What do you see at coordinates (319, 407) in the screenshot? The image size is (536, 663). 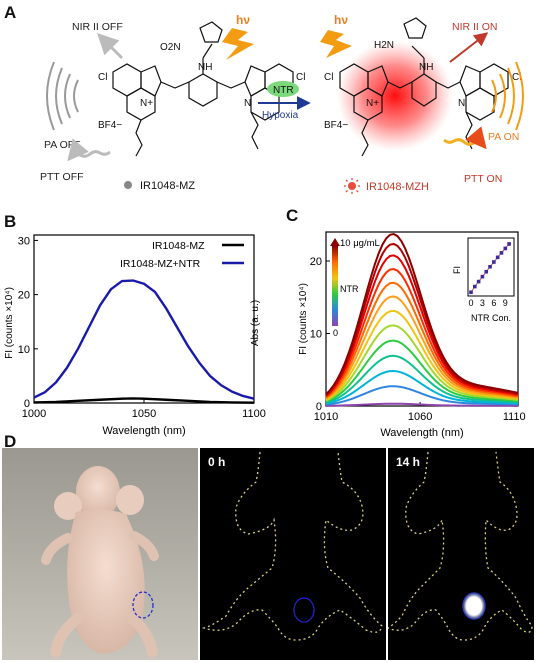 I see `y-tick-label: 0` at bounding box center [319, 407].